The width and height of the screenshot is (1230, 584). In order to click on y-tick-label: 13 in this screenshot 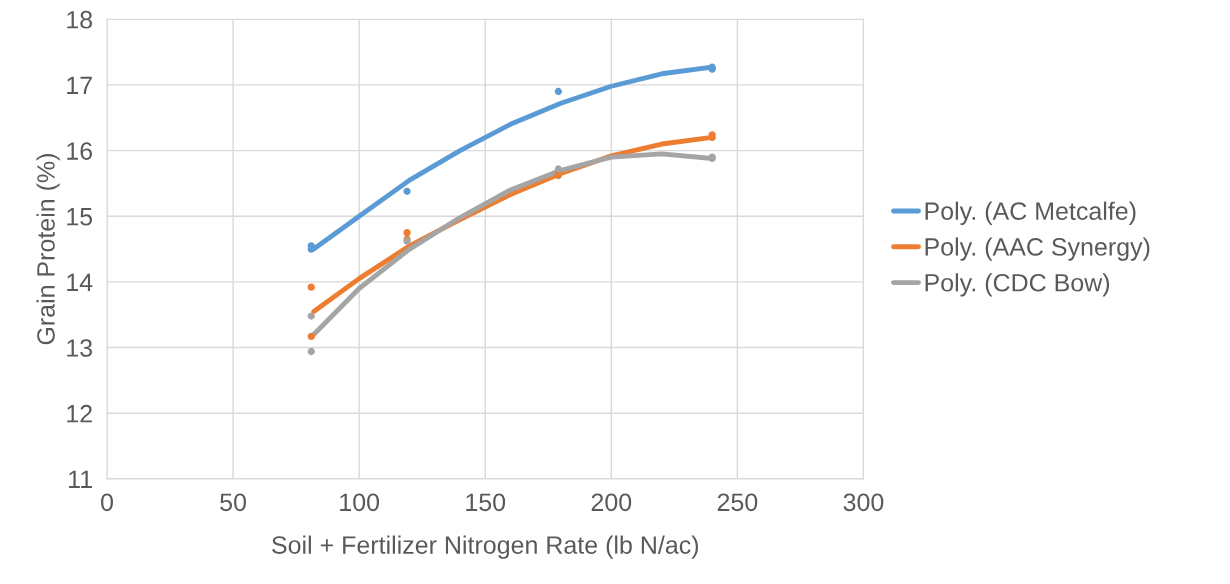, I will do `click(80, 348)`.